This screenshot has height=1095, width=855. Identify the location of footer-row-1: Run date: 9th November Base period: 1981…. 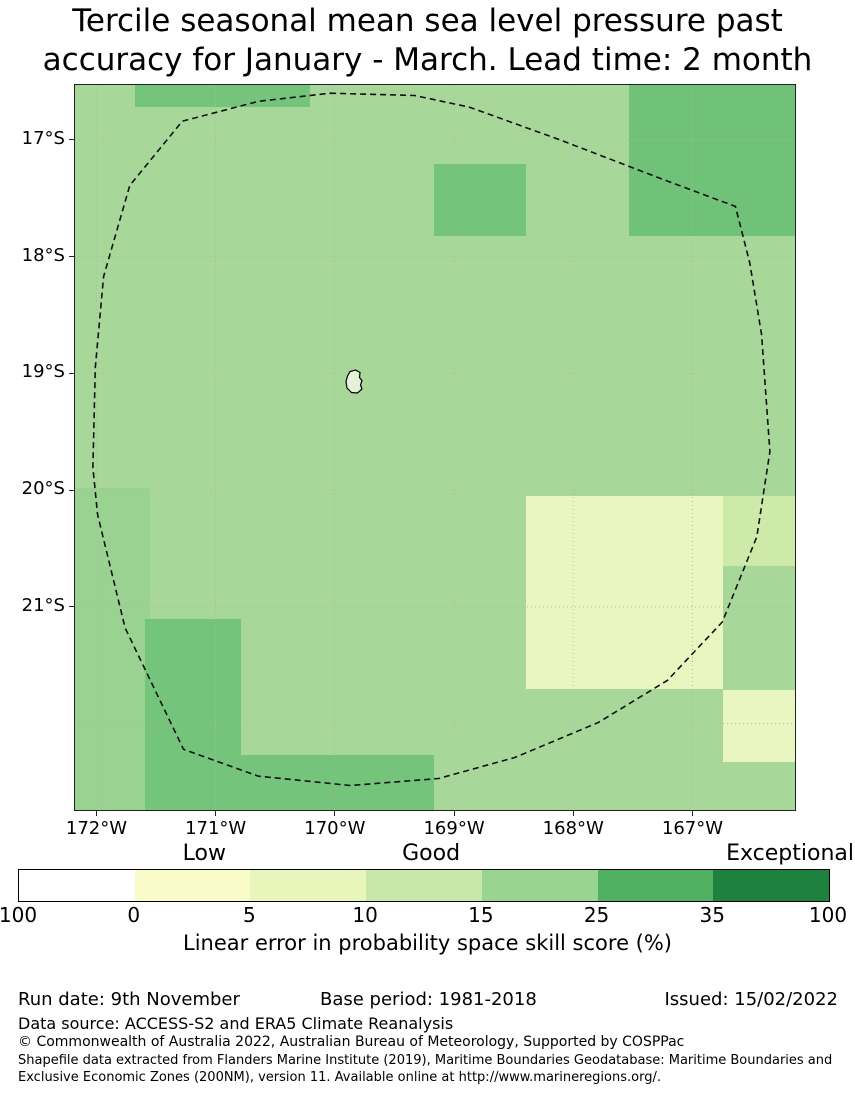
(428, 1000).